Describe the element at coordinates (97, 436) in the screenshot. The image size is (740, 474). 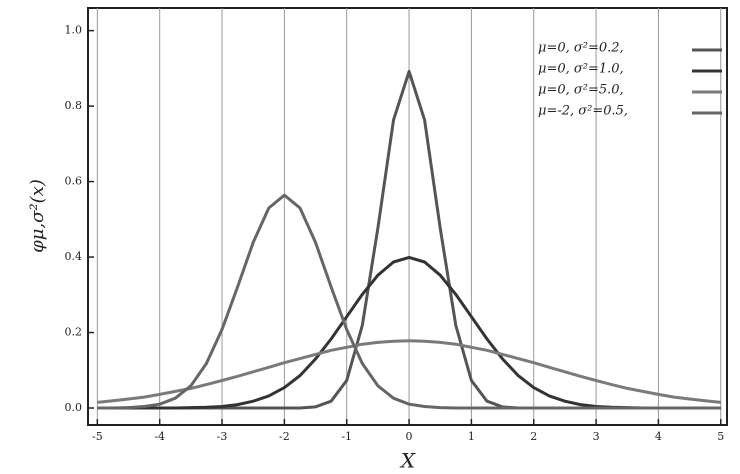
I see `x-tick-label: -5` at that location.